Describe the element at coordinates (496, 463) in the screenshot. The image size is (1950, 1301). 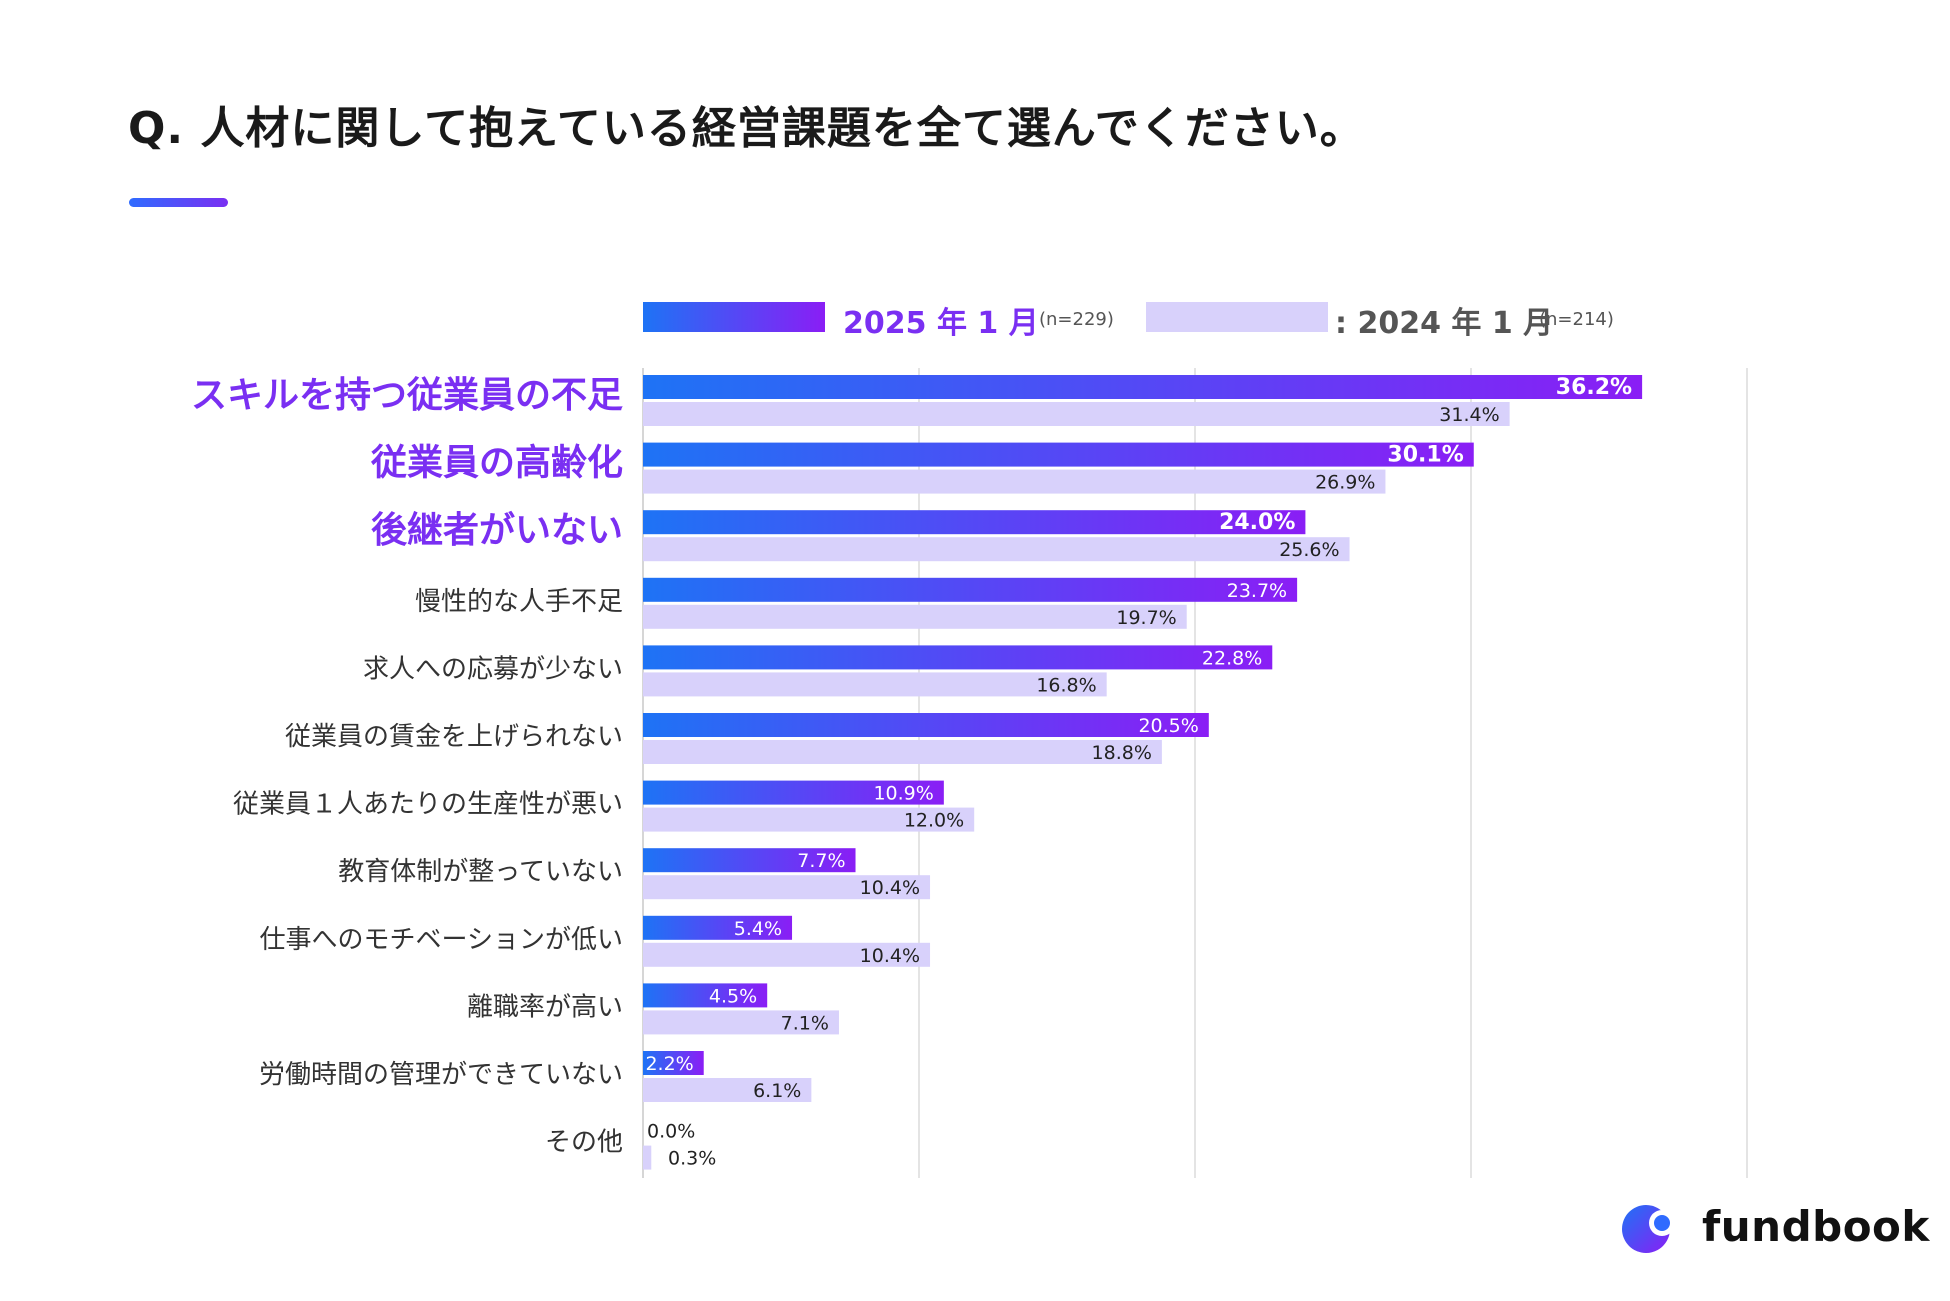
I see `category-label: 従業員の高齢化` at that location.